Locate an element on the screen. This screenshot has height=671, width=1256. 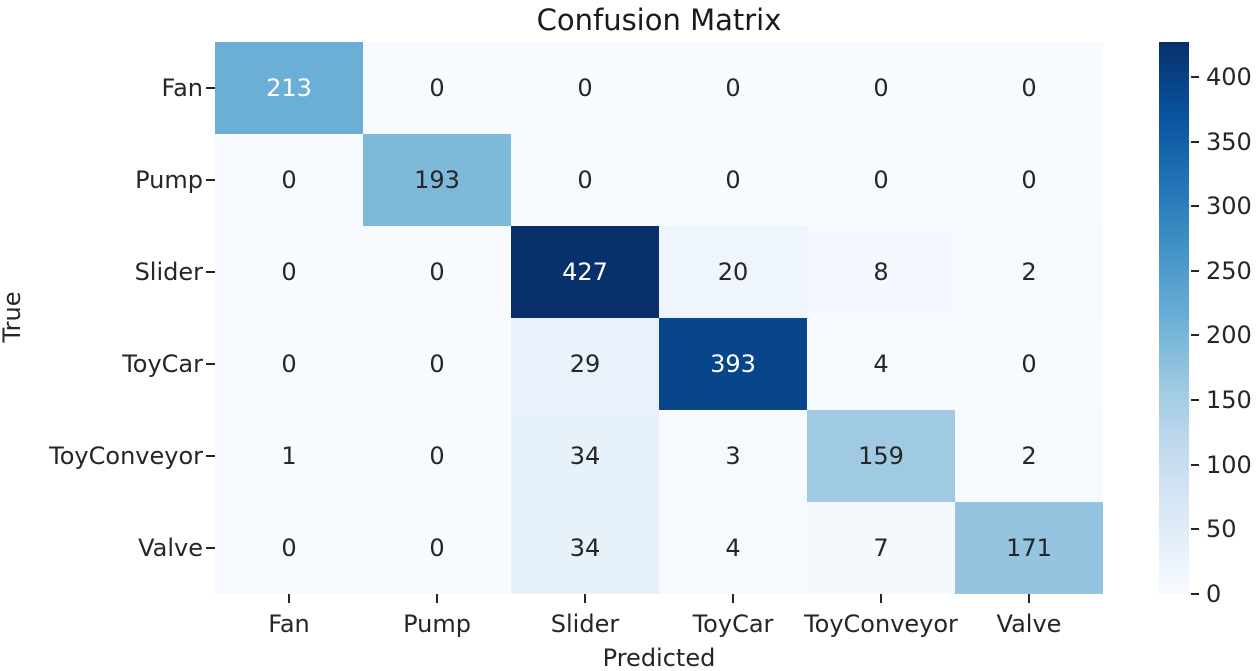
heatmap-cell: 171 is located at coordinates (1029, 548).